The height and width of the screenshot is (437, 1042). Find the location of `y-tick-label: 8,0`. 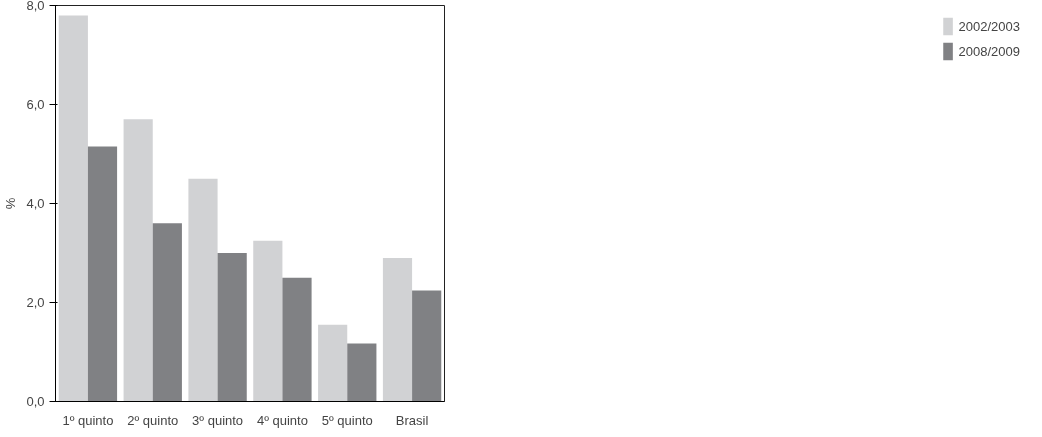

y-tick-label: 8,0 is located at coordinates (35, 6).